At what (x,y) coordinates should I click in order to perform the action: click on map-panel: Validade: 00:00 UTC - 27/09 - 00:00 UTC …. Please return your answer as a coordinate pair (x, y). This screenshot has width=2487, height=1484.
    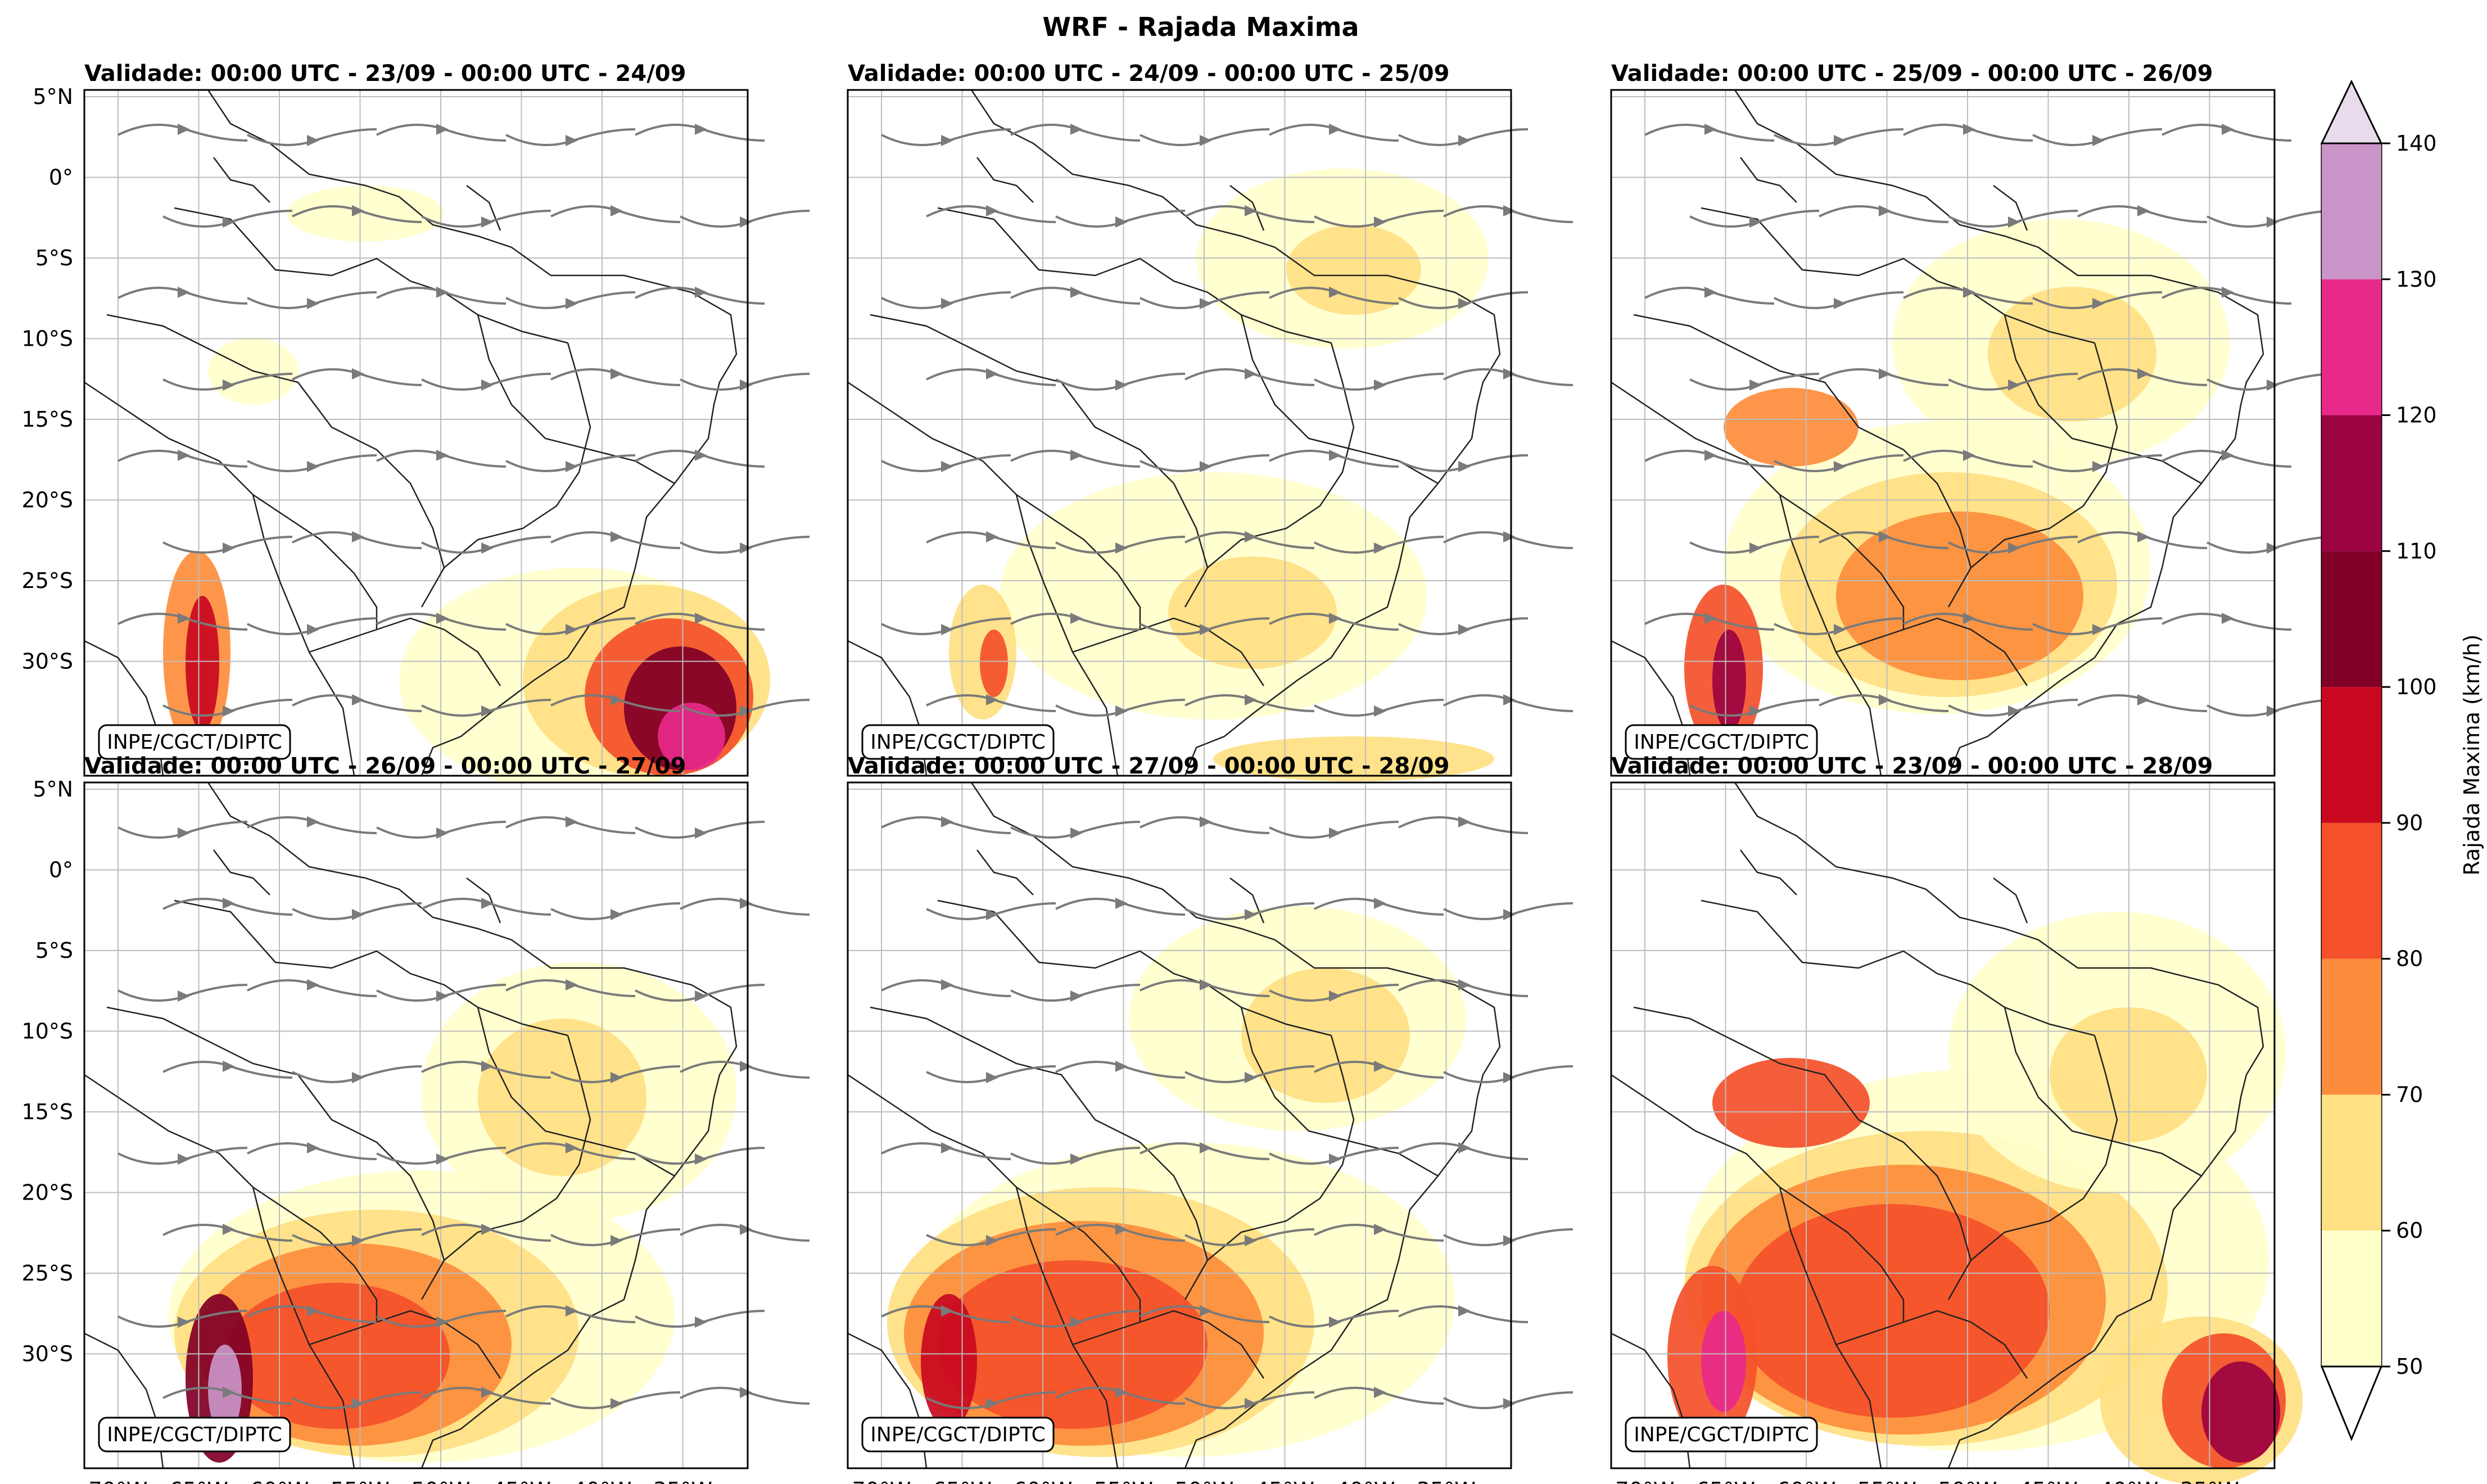
    Looking at the image, I should click on (1210, 1118).